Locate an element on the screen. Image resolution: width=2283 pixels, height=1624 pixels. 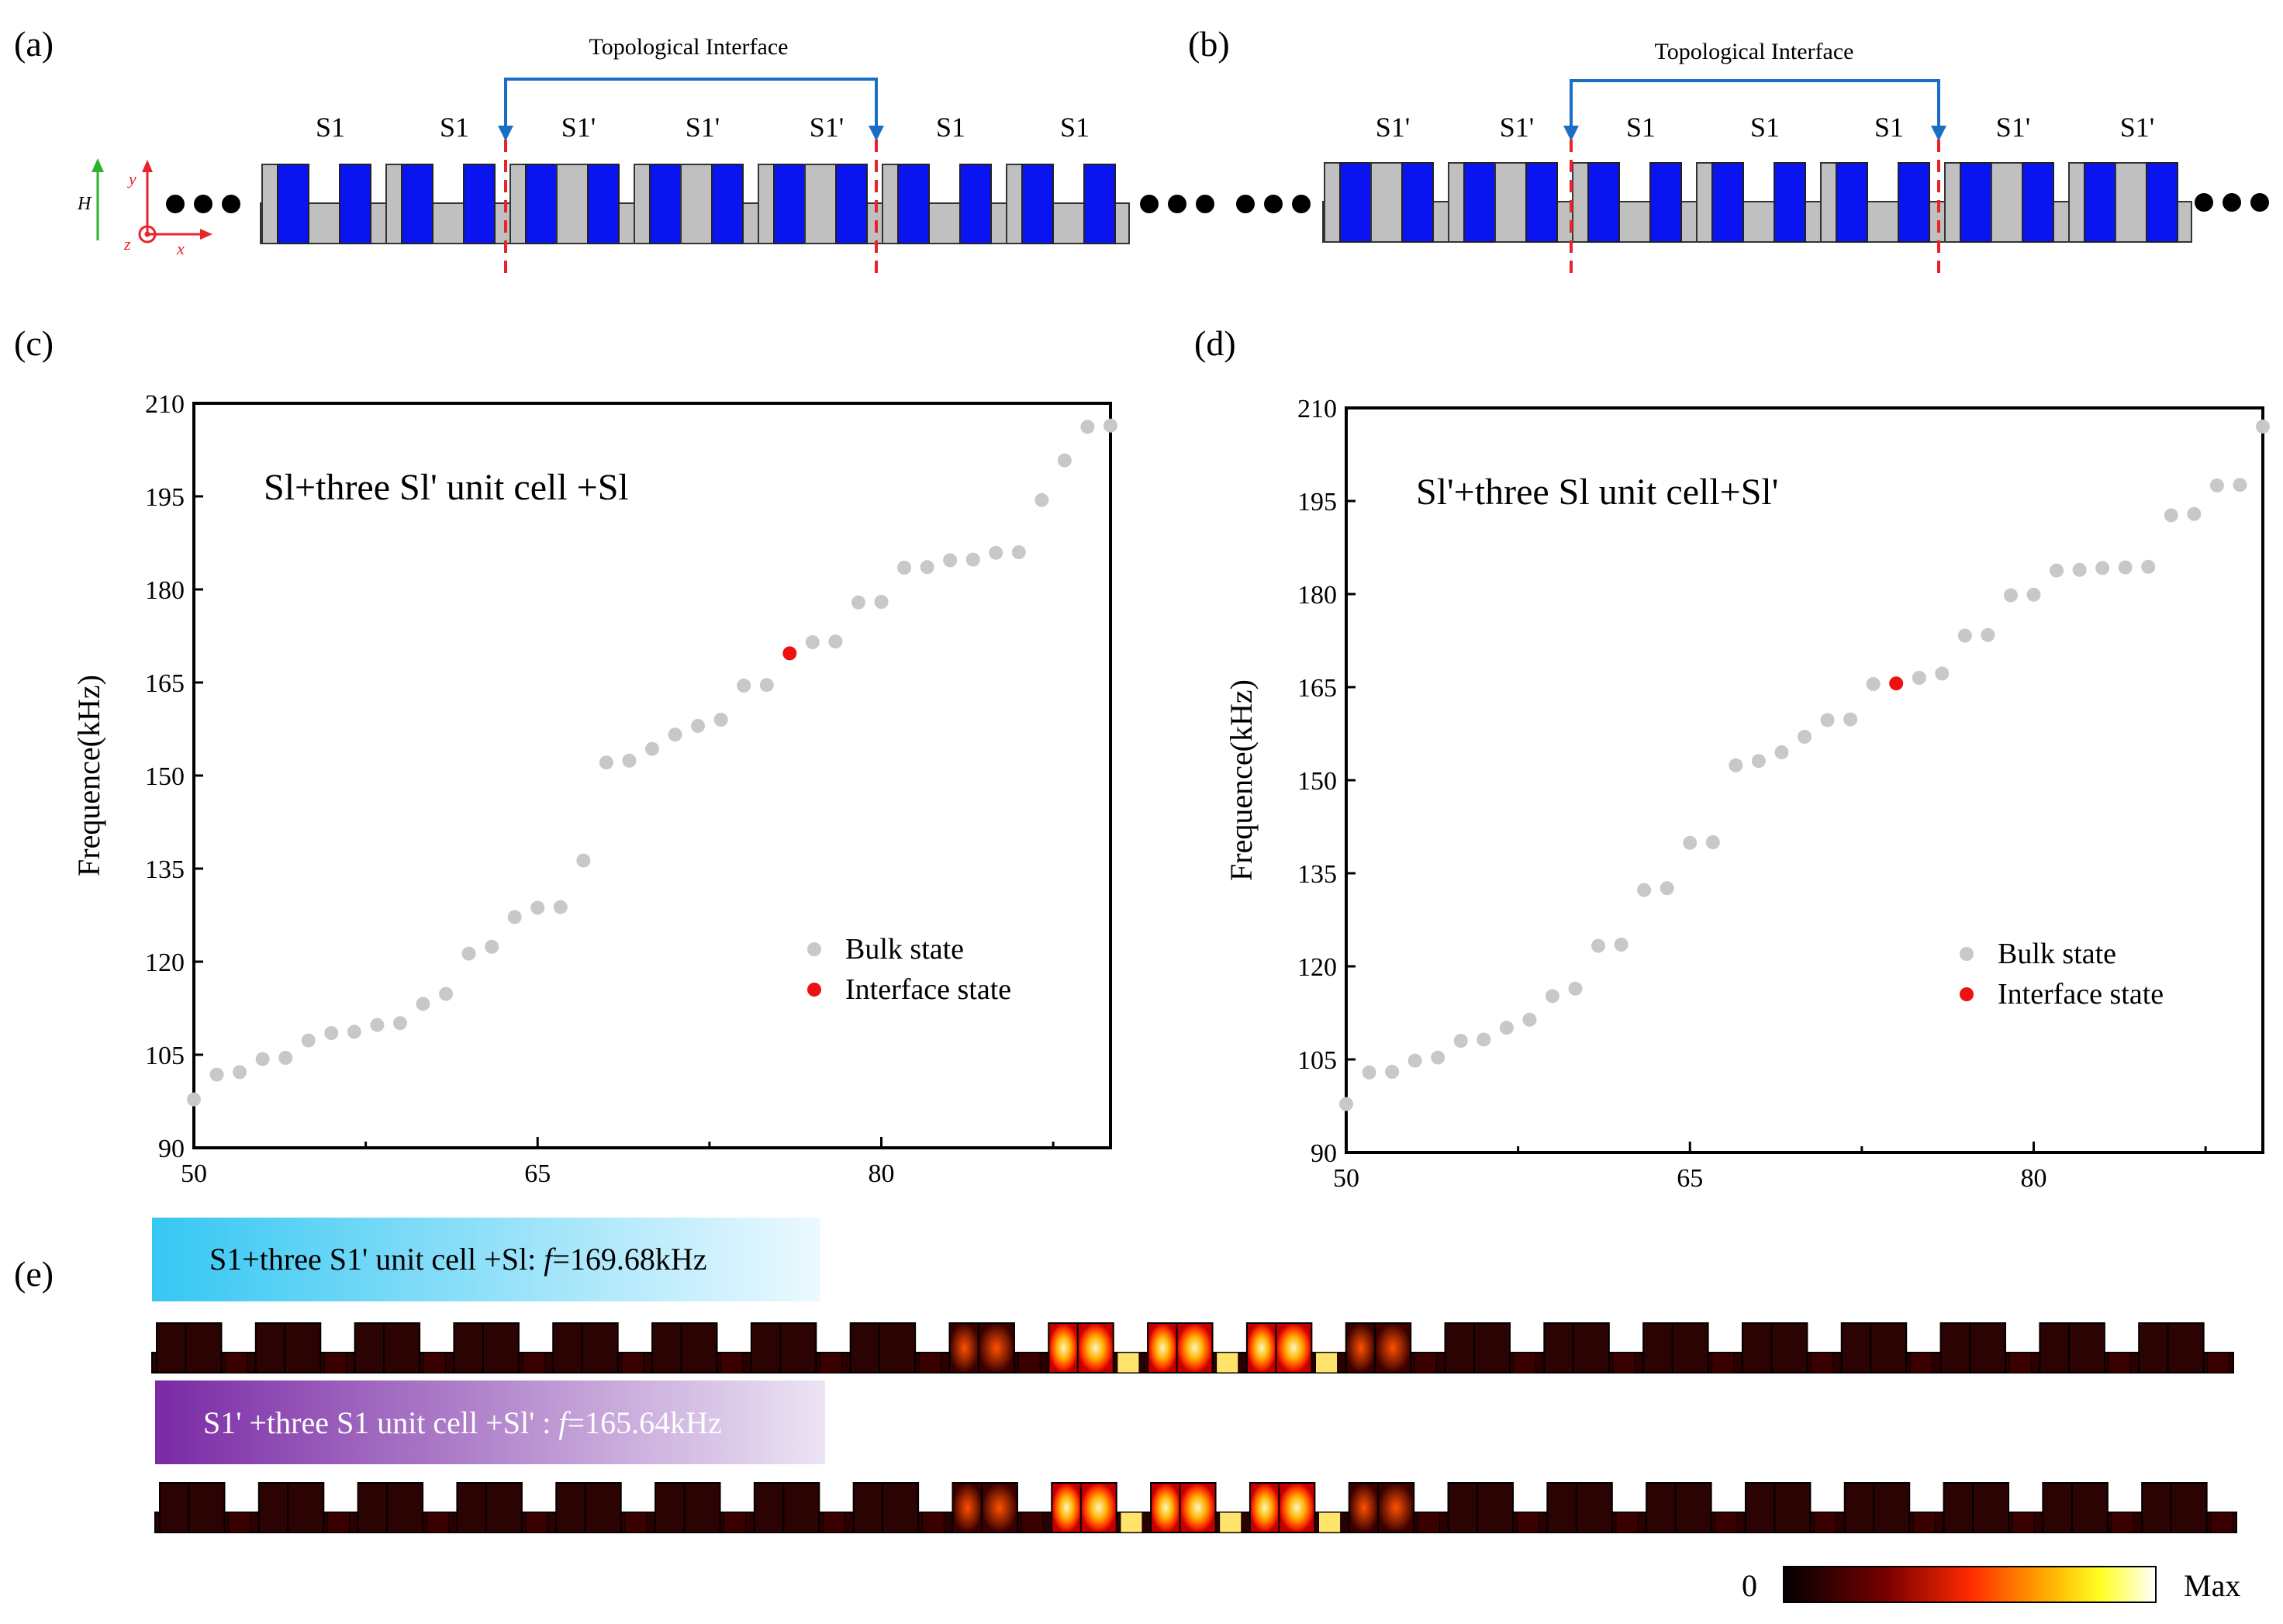
panel-label-b: (b) is located at coordinates (1209, 44).